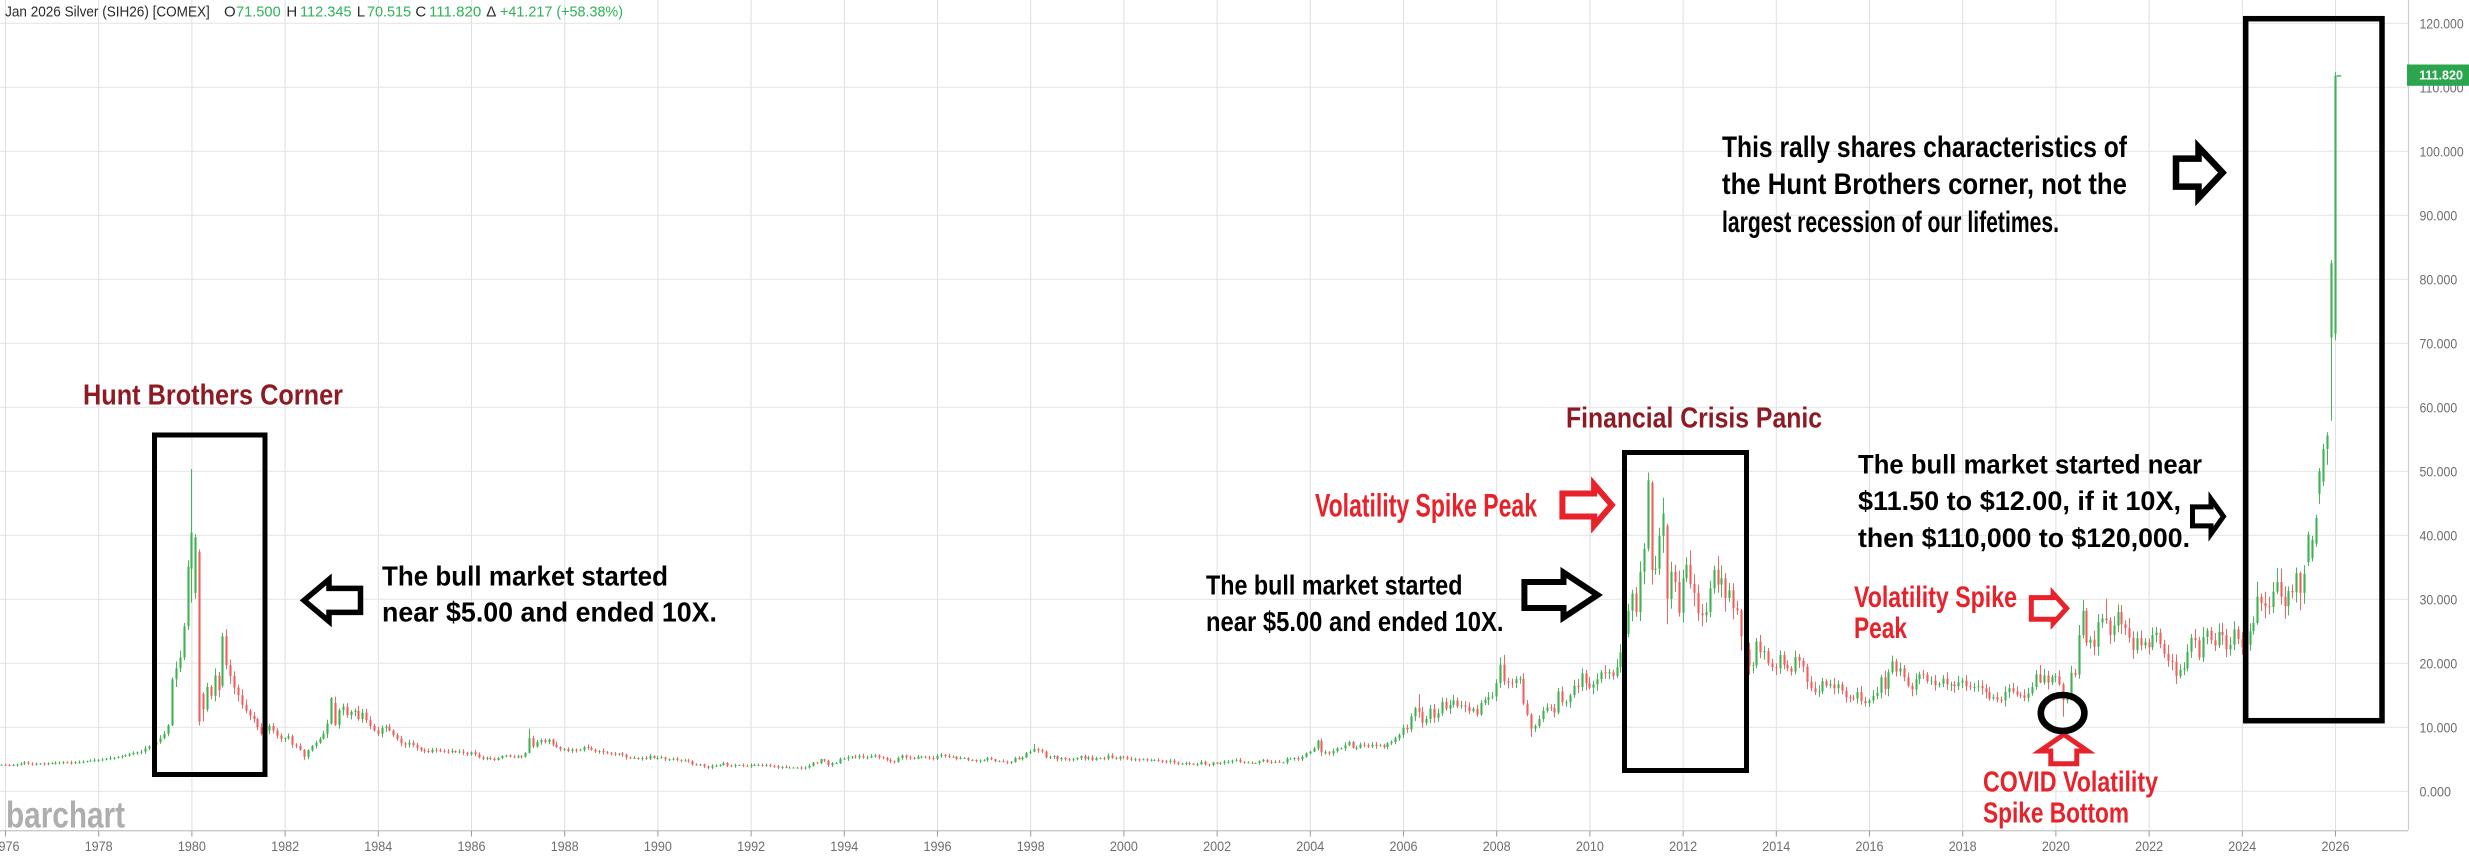  What do you see at coordinates (2439, 215) in the screenshot?
I see `svg-text: 90.000` at bounding box center [2439, 215].